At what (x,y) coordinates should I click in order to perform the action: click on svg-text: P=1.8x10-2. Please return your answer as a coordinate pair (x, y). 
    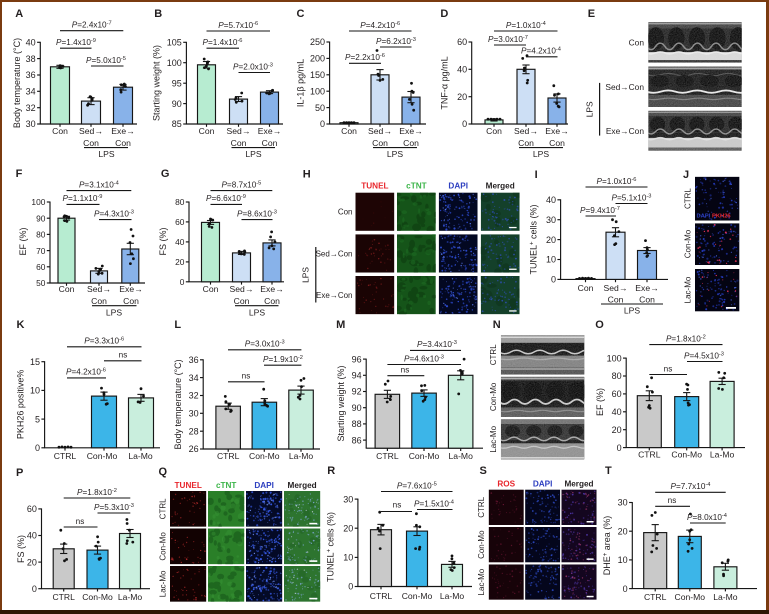
    Looking at the image, I should click on (686, 338).